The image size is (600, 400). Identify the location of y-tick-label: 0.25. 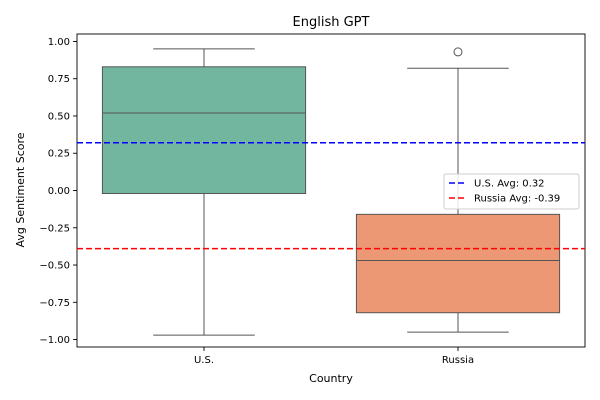
(59, 154).